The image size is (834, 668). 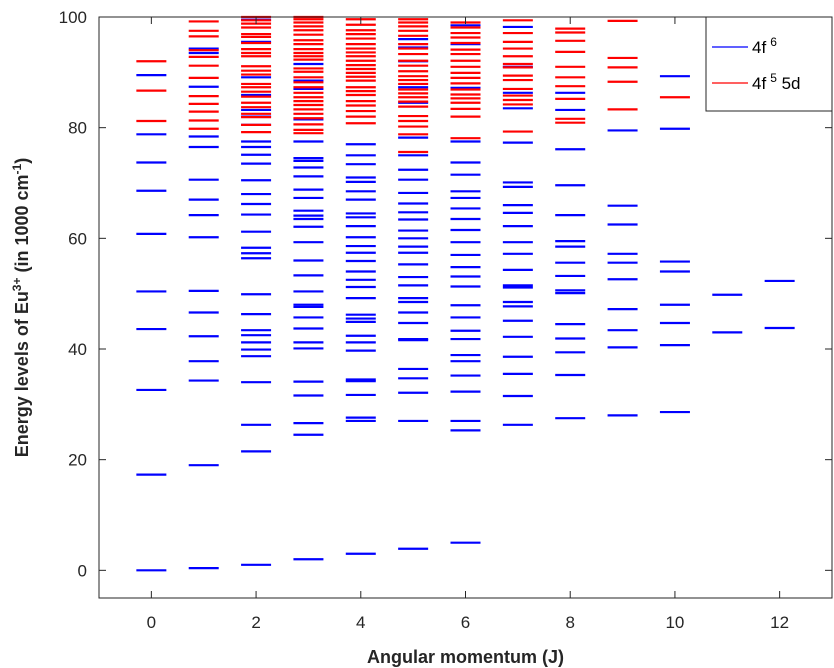 I want to click on y-axis-title-mid: (in 1000 cm, so click(x=22, y=225).